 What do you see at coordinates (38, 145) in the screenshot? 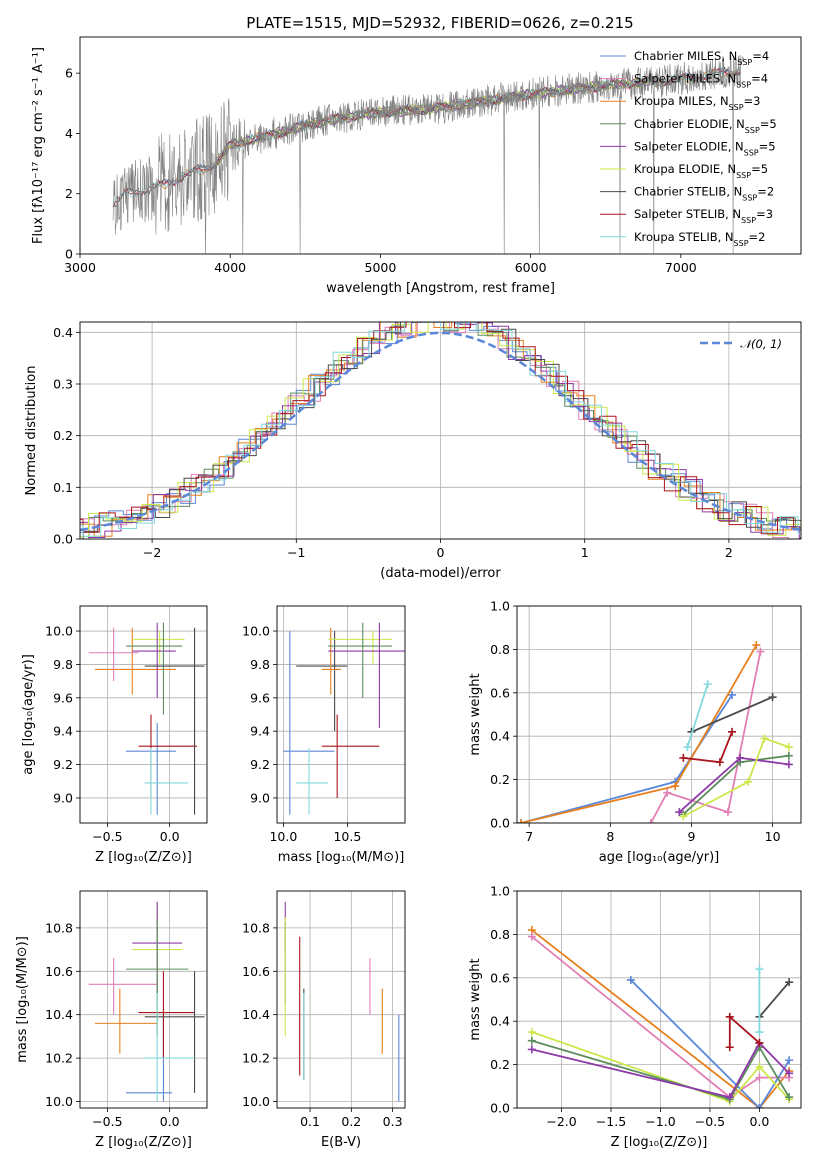
I see `y-axis-label: Flux [fλ10⁻¹⁷ erg cm⁻² s⁻¹ A⁻¹]` at bounding box center [38, 145].